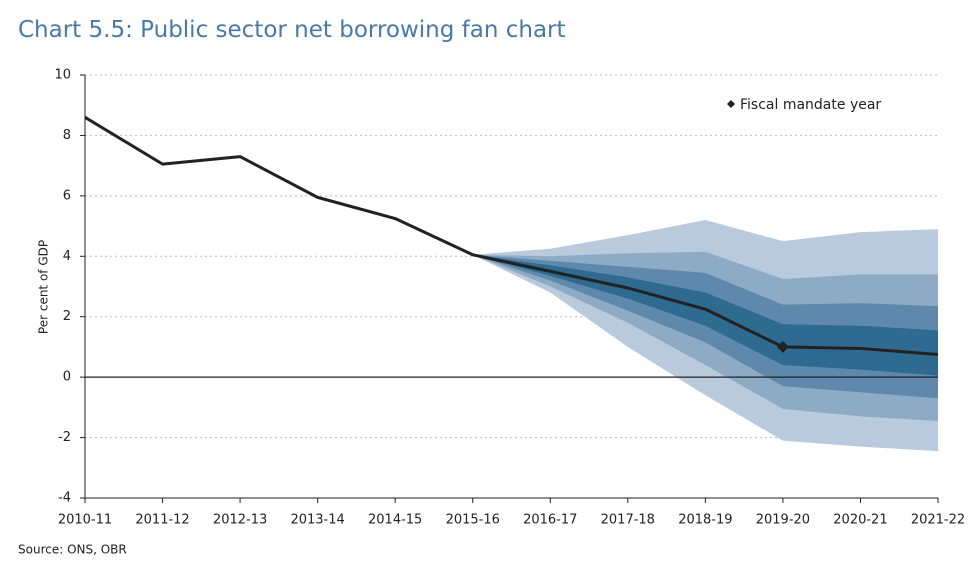 The width and height of the screenshot is (976, 576). Describe the element at coordinates (782, 346) in the screenshot. I see `mandate-marker` at that location.